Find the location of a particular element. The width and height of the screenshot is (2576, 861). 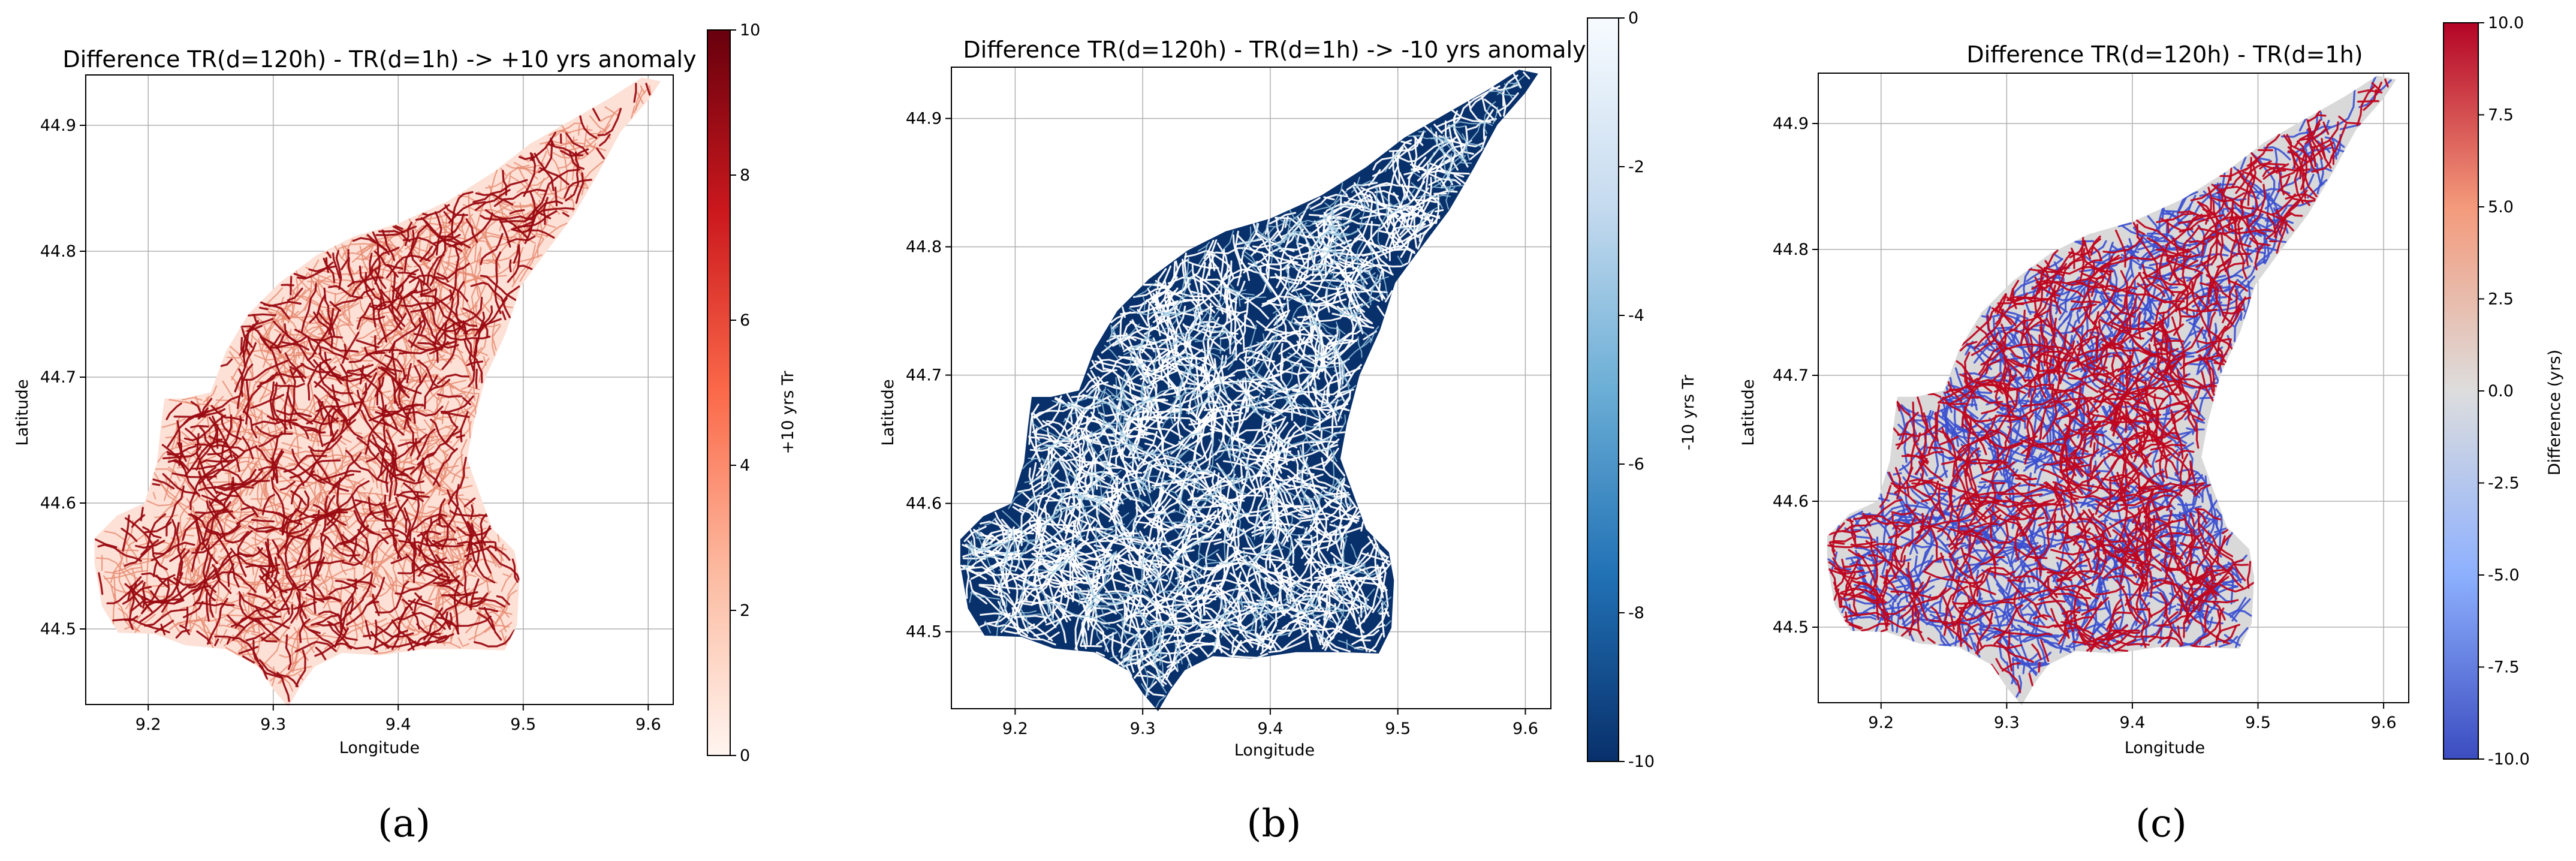

colorbar-tick-label-b-0: 0 is located at coordinates (1633, 18).